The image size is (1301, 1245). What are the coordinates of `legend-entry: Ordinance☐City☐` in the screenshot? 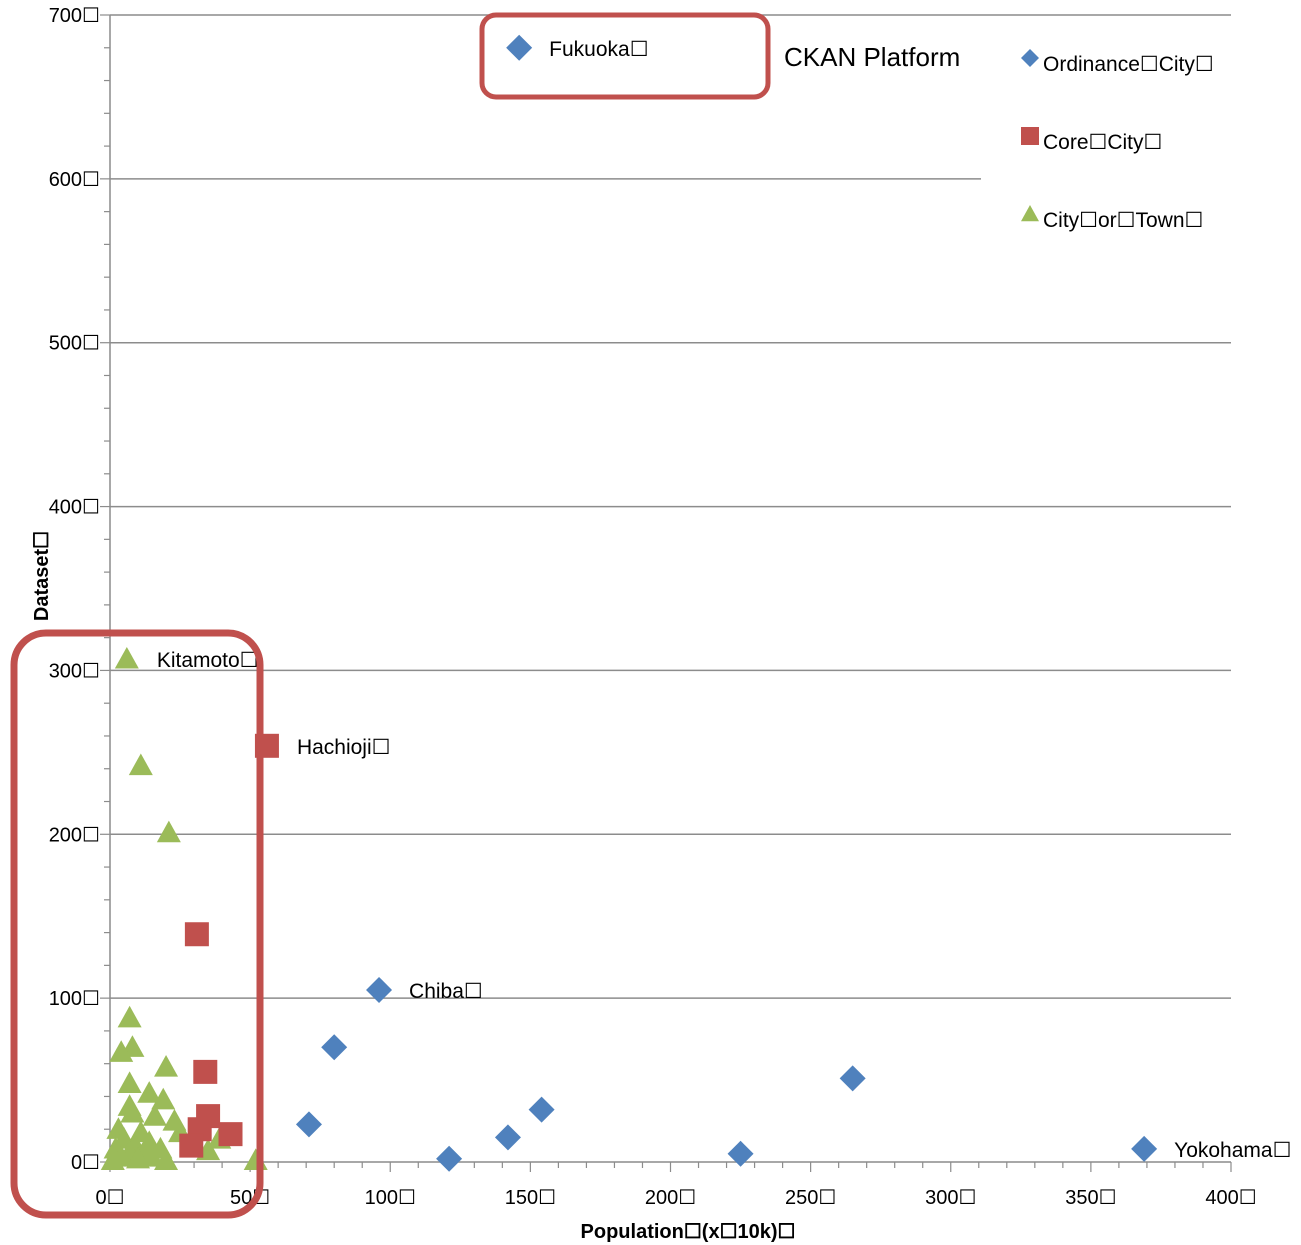 It's located at (1128, 64).